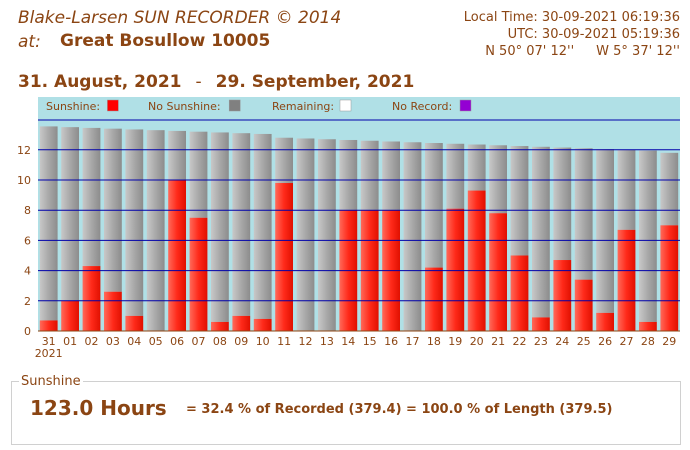 The image size is (690, 450). I want to click on summary-panel, so click(346, 413).